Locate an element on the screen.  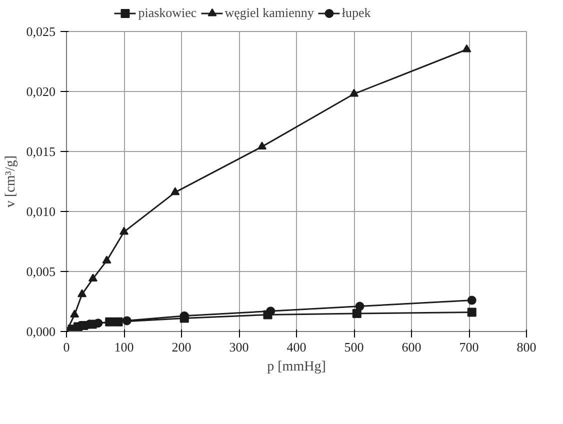
x-tick-label: 0 is located at coordinates (66, 347).